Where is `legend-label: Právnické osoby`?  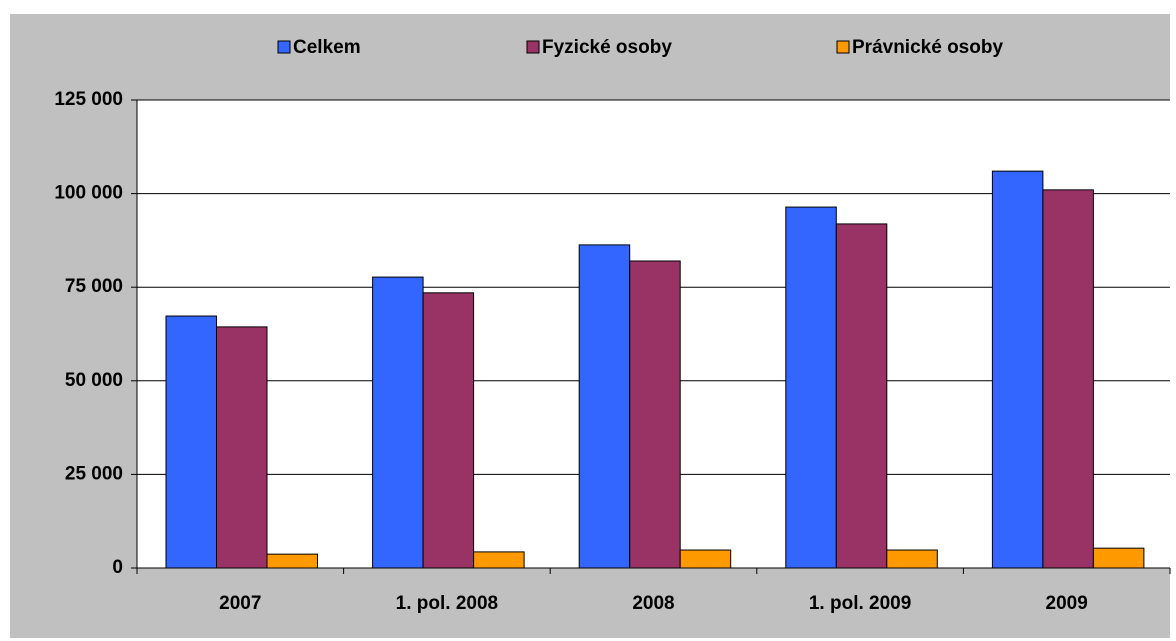
legend-label: Právnické osoby is located at coordinates (927, 47).